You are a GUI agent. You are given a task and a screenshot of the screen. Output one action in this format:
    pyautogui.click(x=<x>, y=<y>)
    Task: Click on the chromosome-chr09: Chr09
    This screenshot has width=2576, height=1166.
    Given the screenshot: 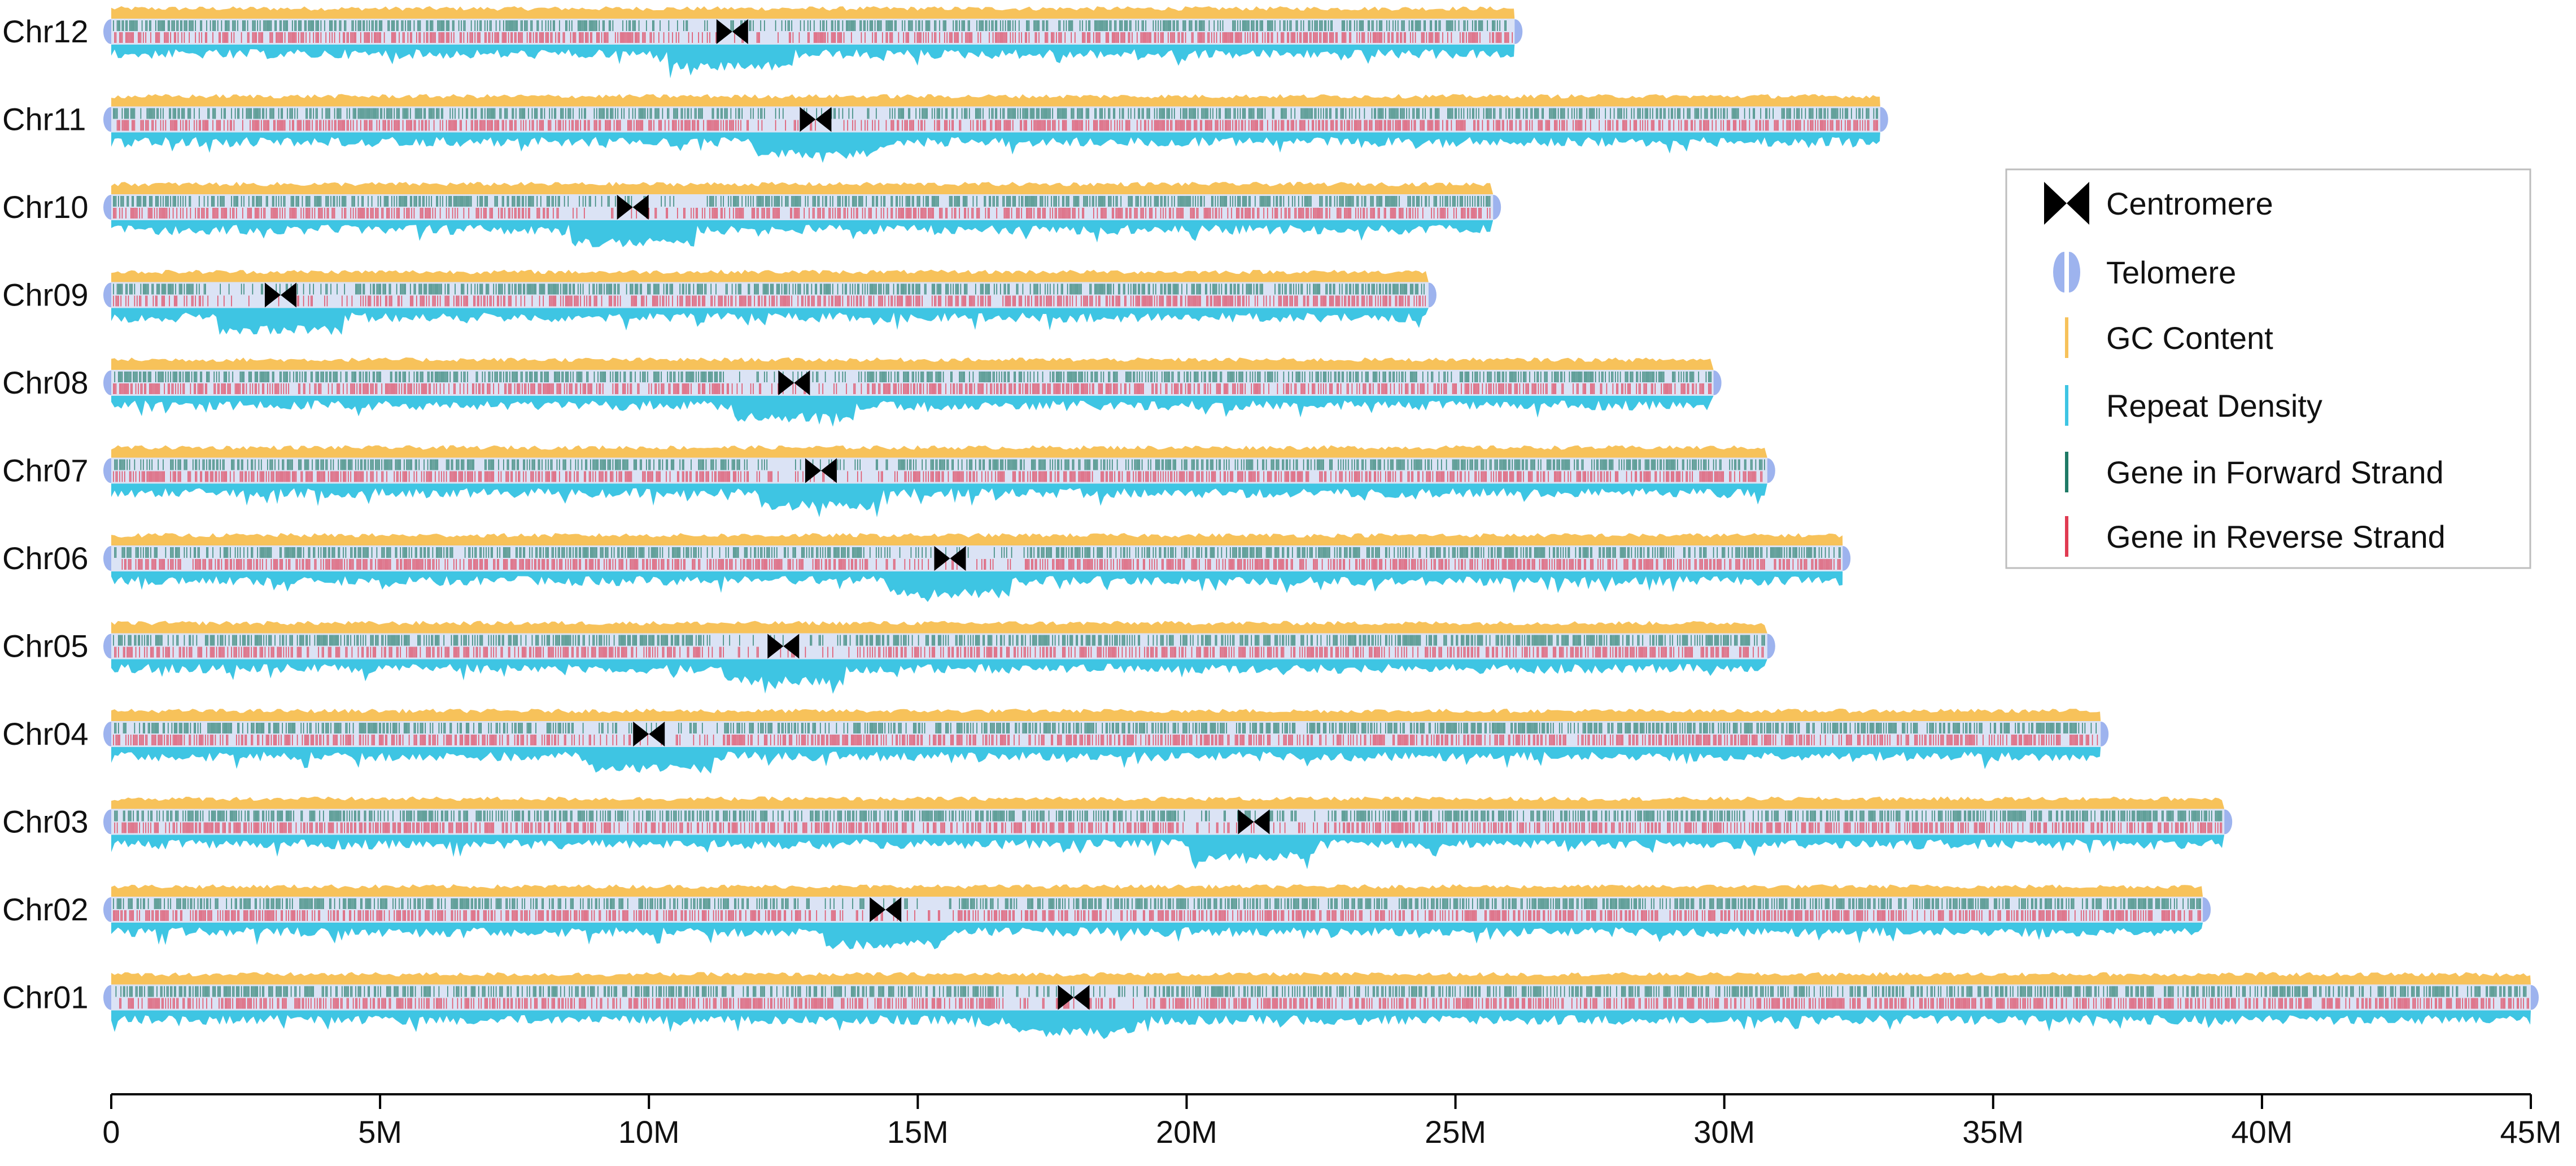 What is the action you would take?
    pyautogui.click(x=720, y=302)
    